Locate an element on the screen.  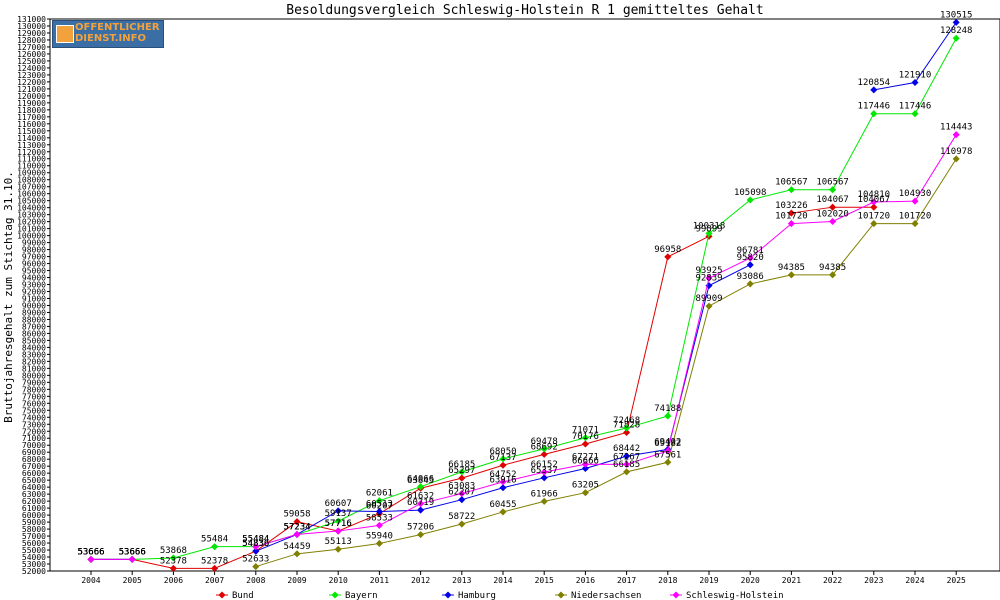
y-tick-label: 108000 is located at coordinates (31, 180).